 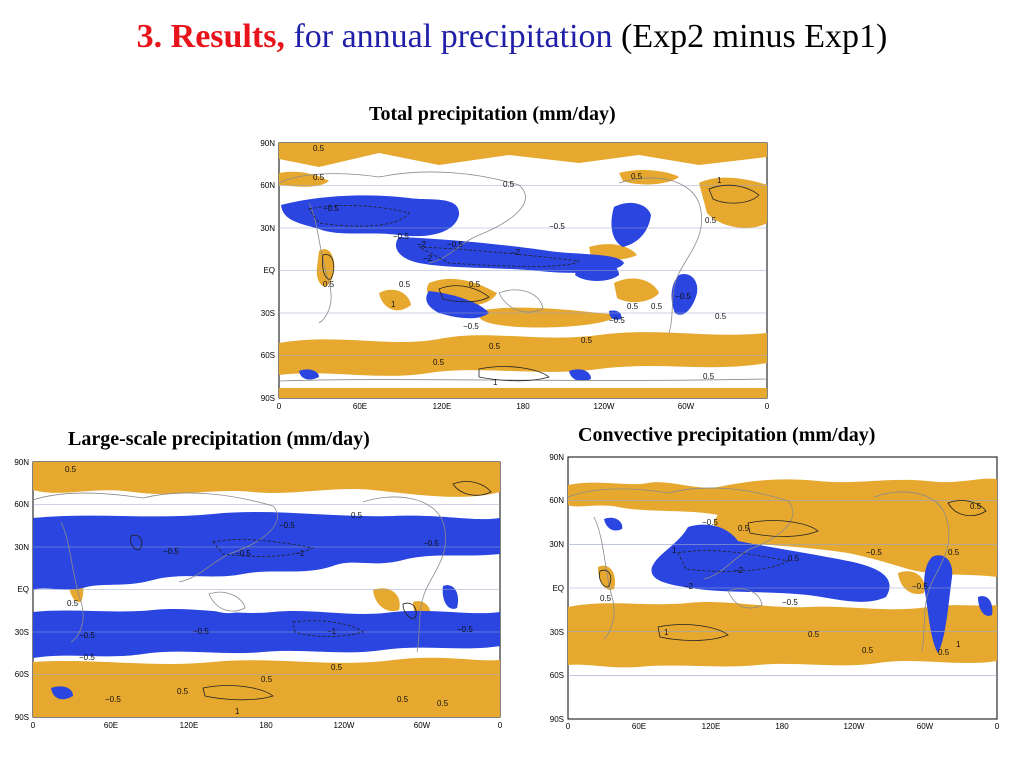 I want to click on title-subject: for annual precipitation, so click(x=453, y=36).